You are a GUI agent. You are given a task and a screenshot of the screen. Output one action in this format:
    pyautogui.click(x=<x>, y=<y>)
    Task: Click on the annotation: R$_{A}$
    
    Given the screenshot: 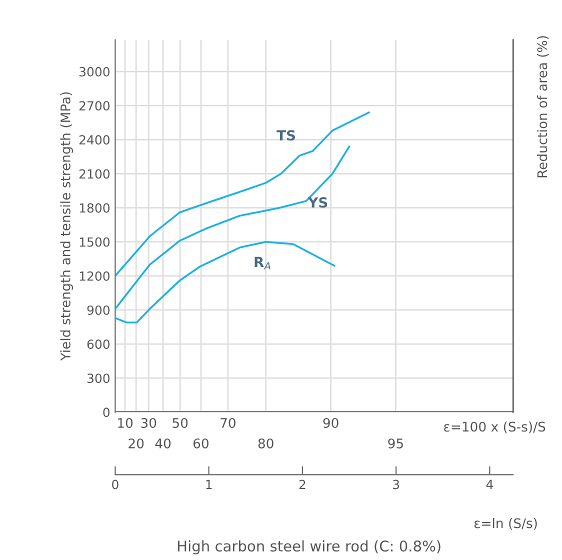 What is the action you would take?
    pyautogui.click(x=262, y=263)
    